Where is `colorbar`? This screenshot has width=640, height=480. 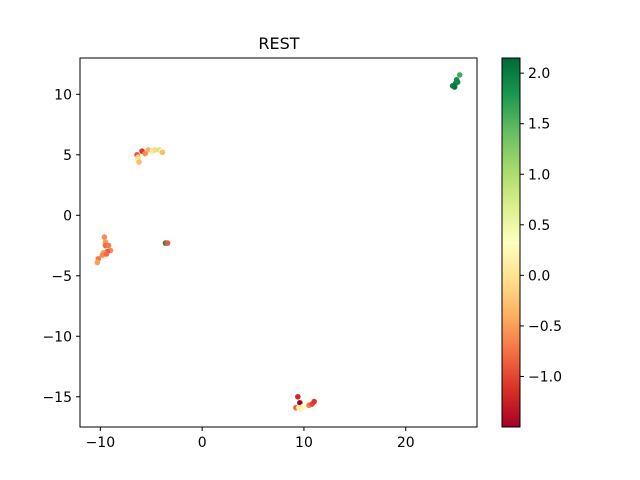 colorbar is located at coordinates (511, 242).